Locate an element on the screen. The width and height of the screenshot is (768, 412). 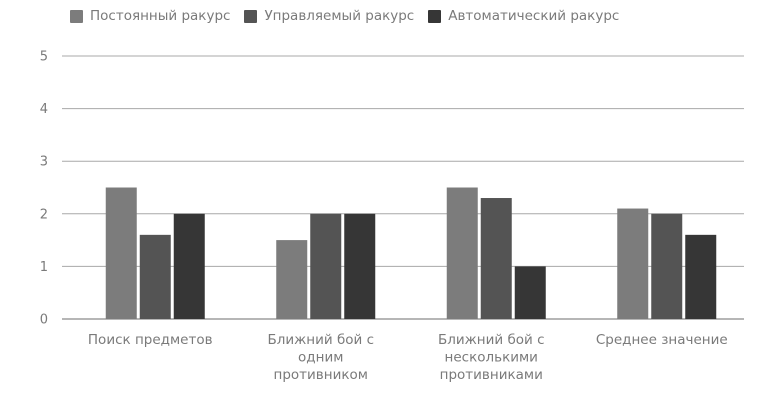
x-tick-label: Поиск предметов is located at coordinates (150, 340).